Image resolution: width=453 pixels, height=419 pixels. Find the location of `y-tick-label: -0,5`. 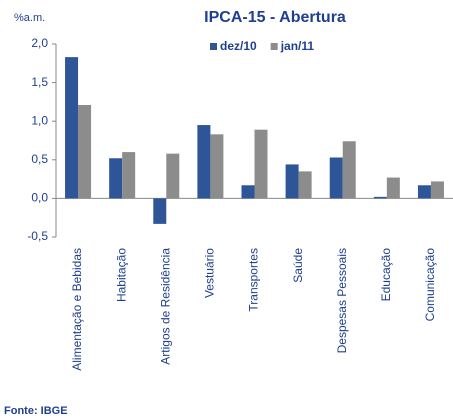

y-tick-label: -0,5 is located at coordinates (37, 236).